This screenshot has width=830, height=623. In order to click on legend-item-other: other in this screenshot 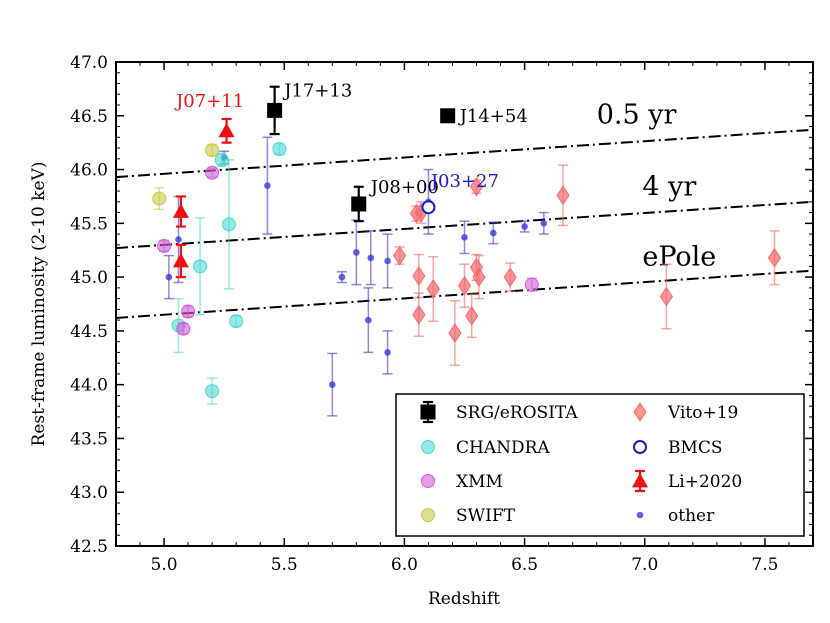, I will do `click(675, 516)`.